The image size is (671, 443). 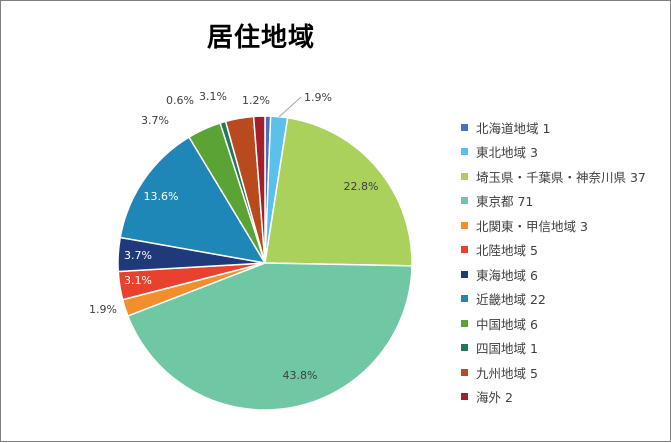 What do you see at coordinates (561, 177) in the screenshot?
I see `legend-label: 埼玉県・千葉県・神奈川県 37` at bounding box center [561, 177].